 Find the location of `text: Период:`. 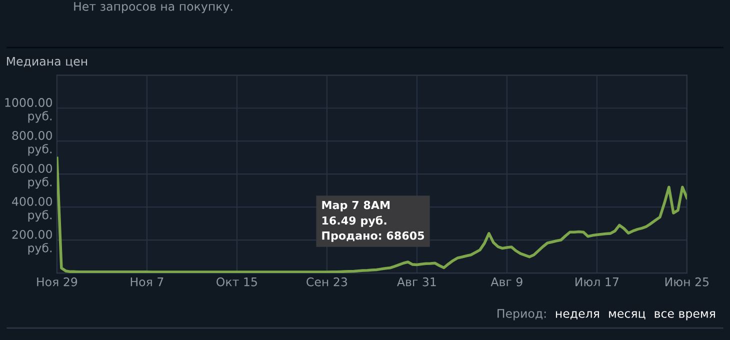

text: Период: is located at coordinates (522, 314).